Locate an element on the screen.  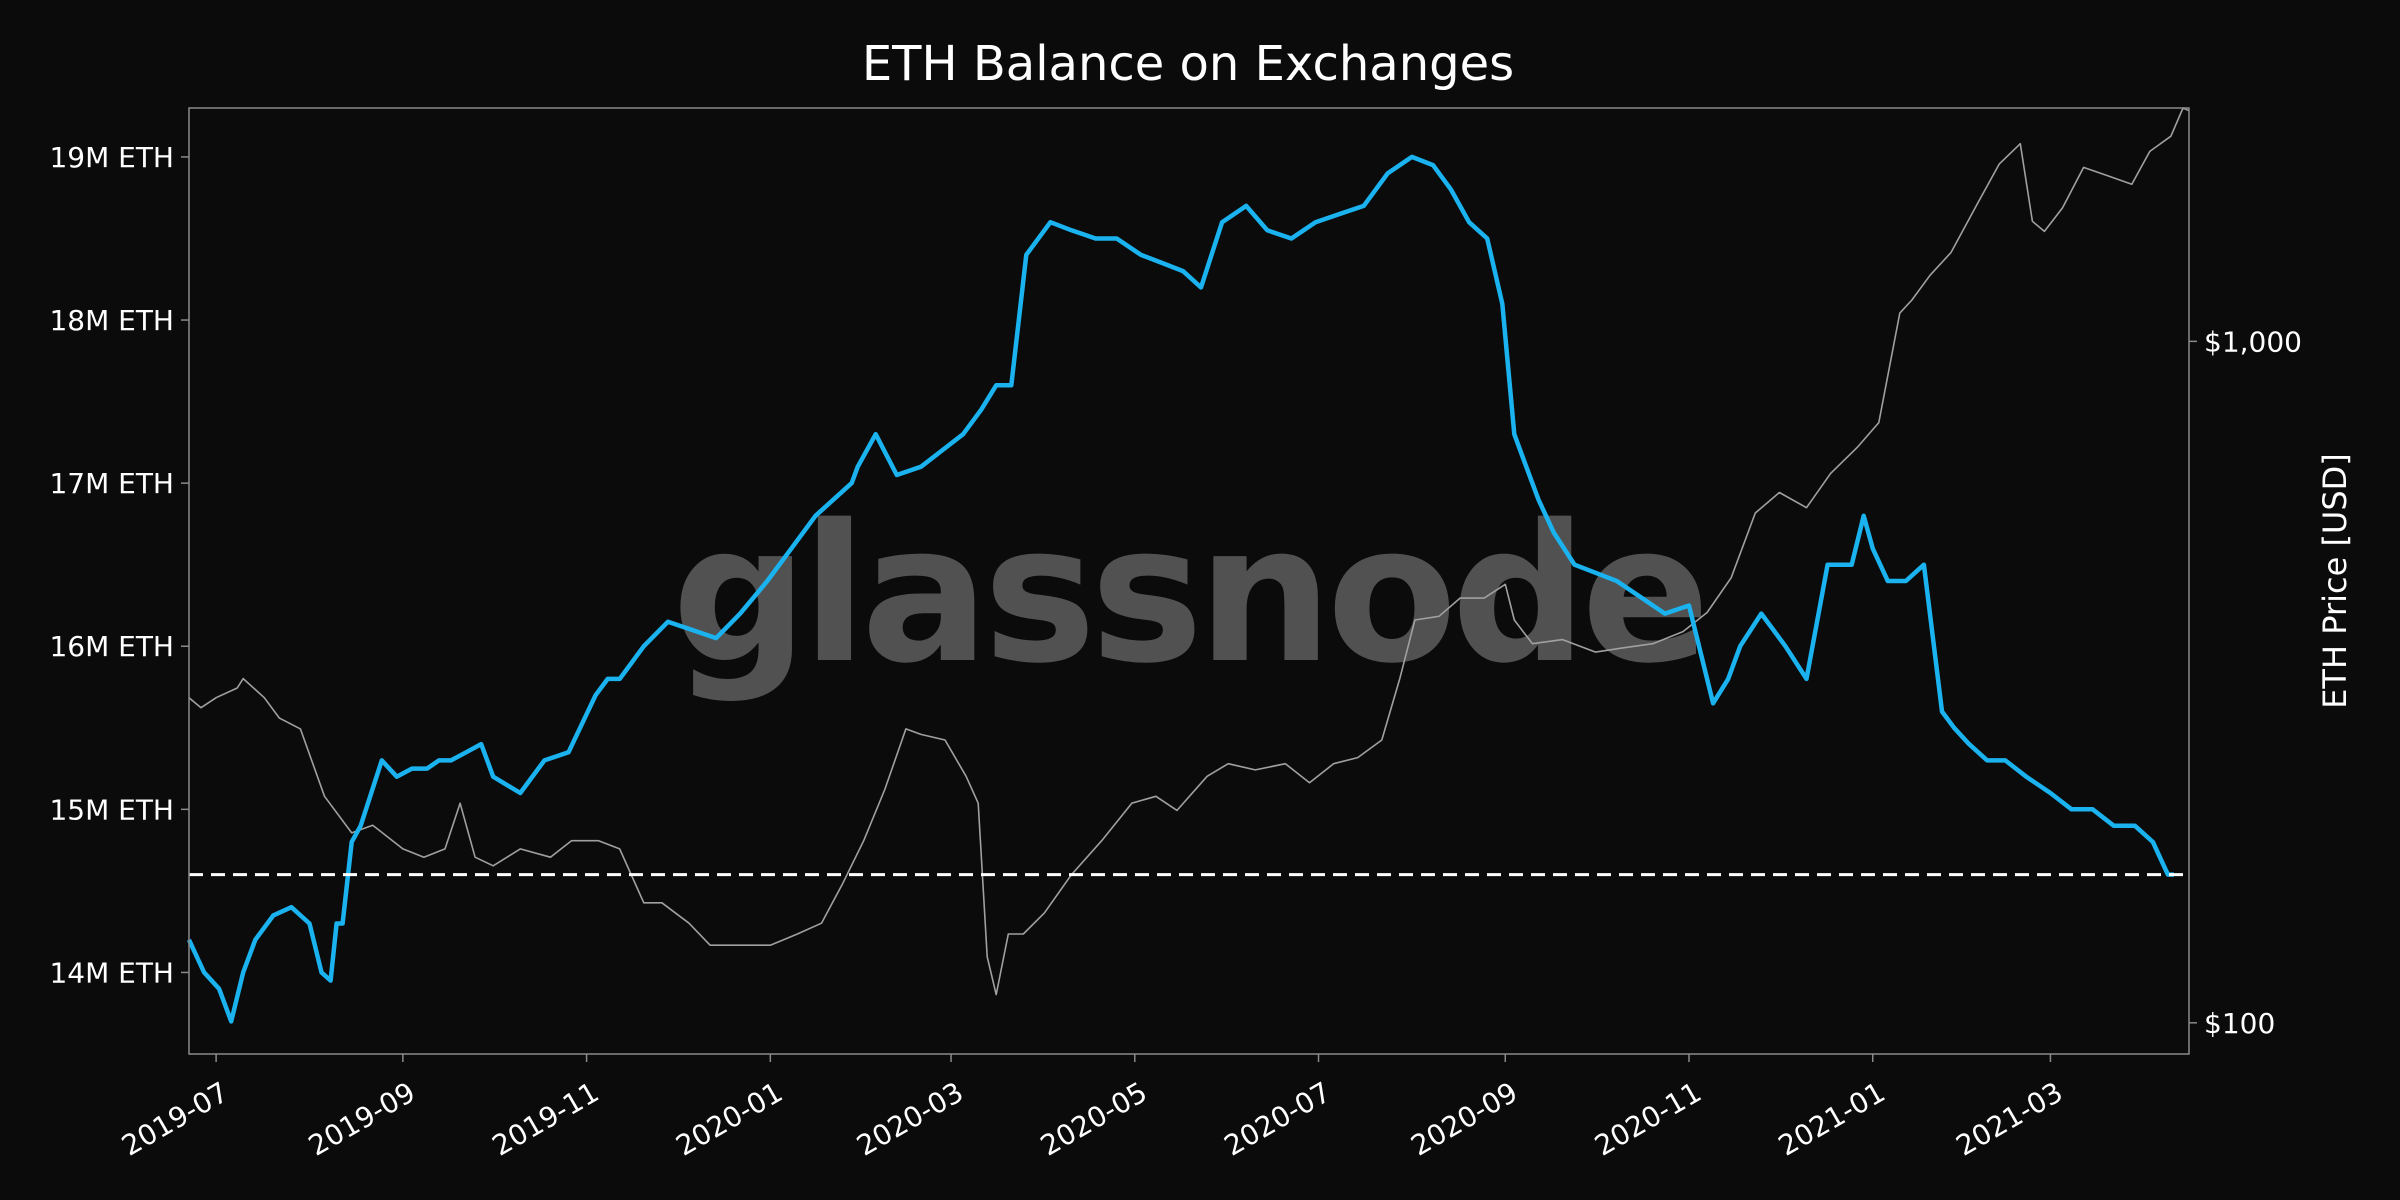
glassnode-watermark: glassnode is located at coordinates (1188, 594).